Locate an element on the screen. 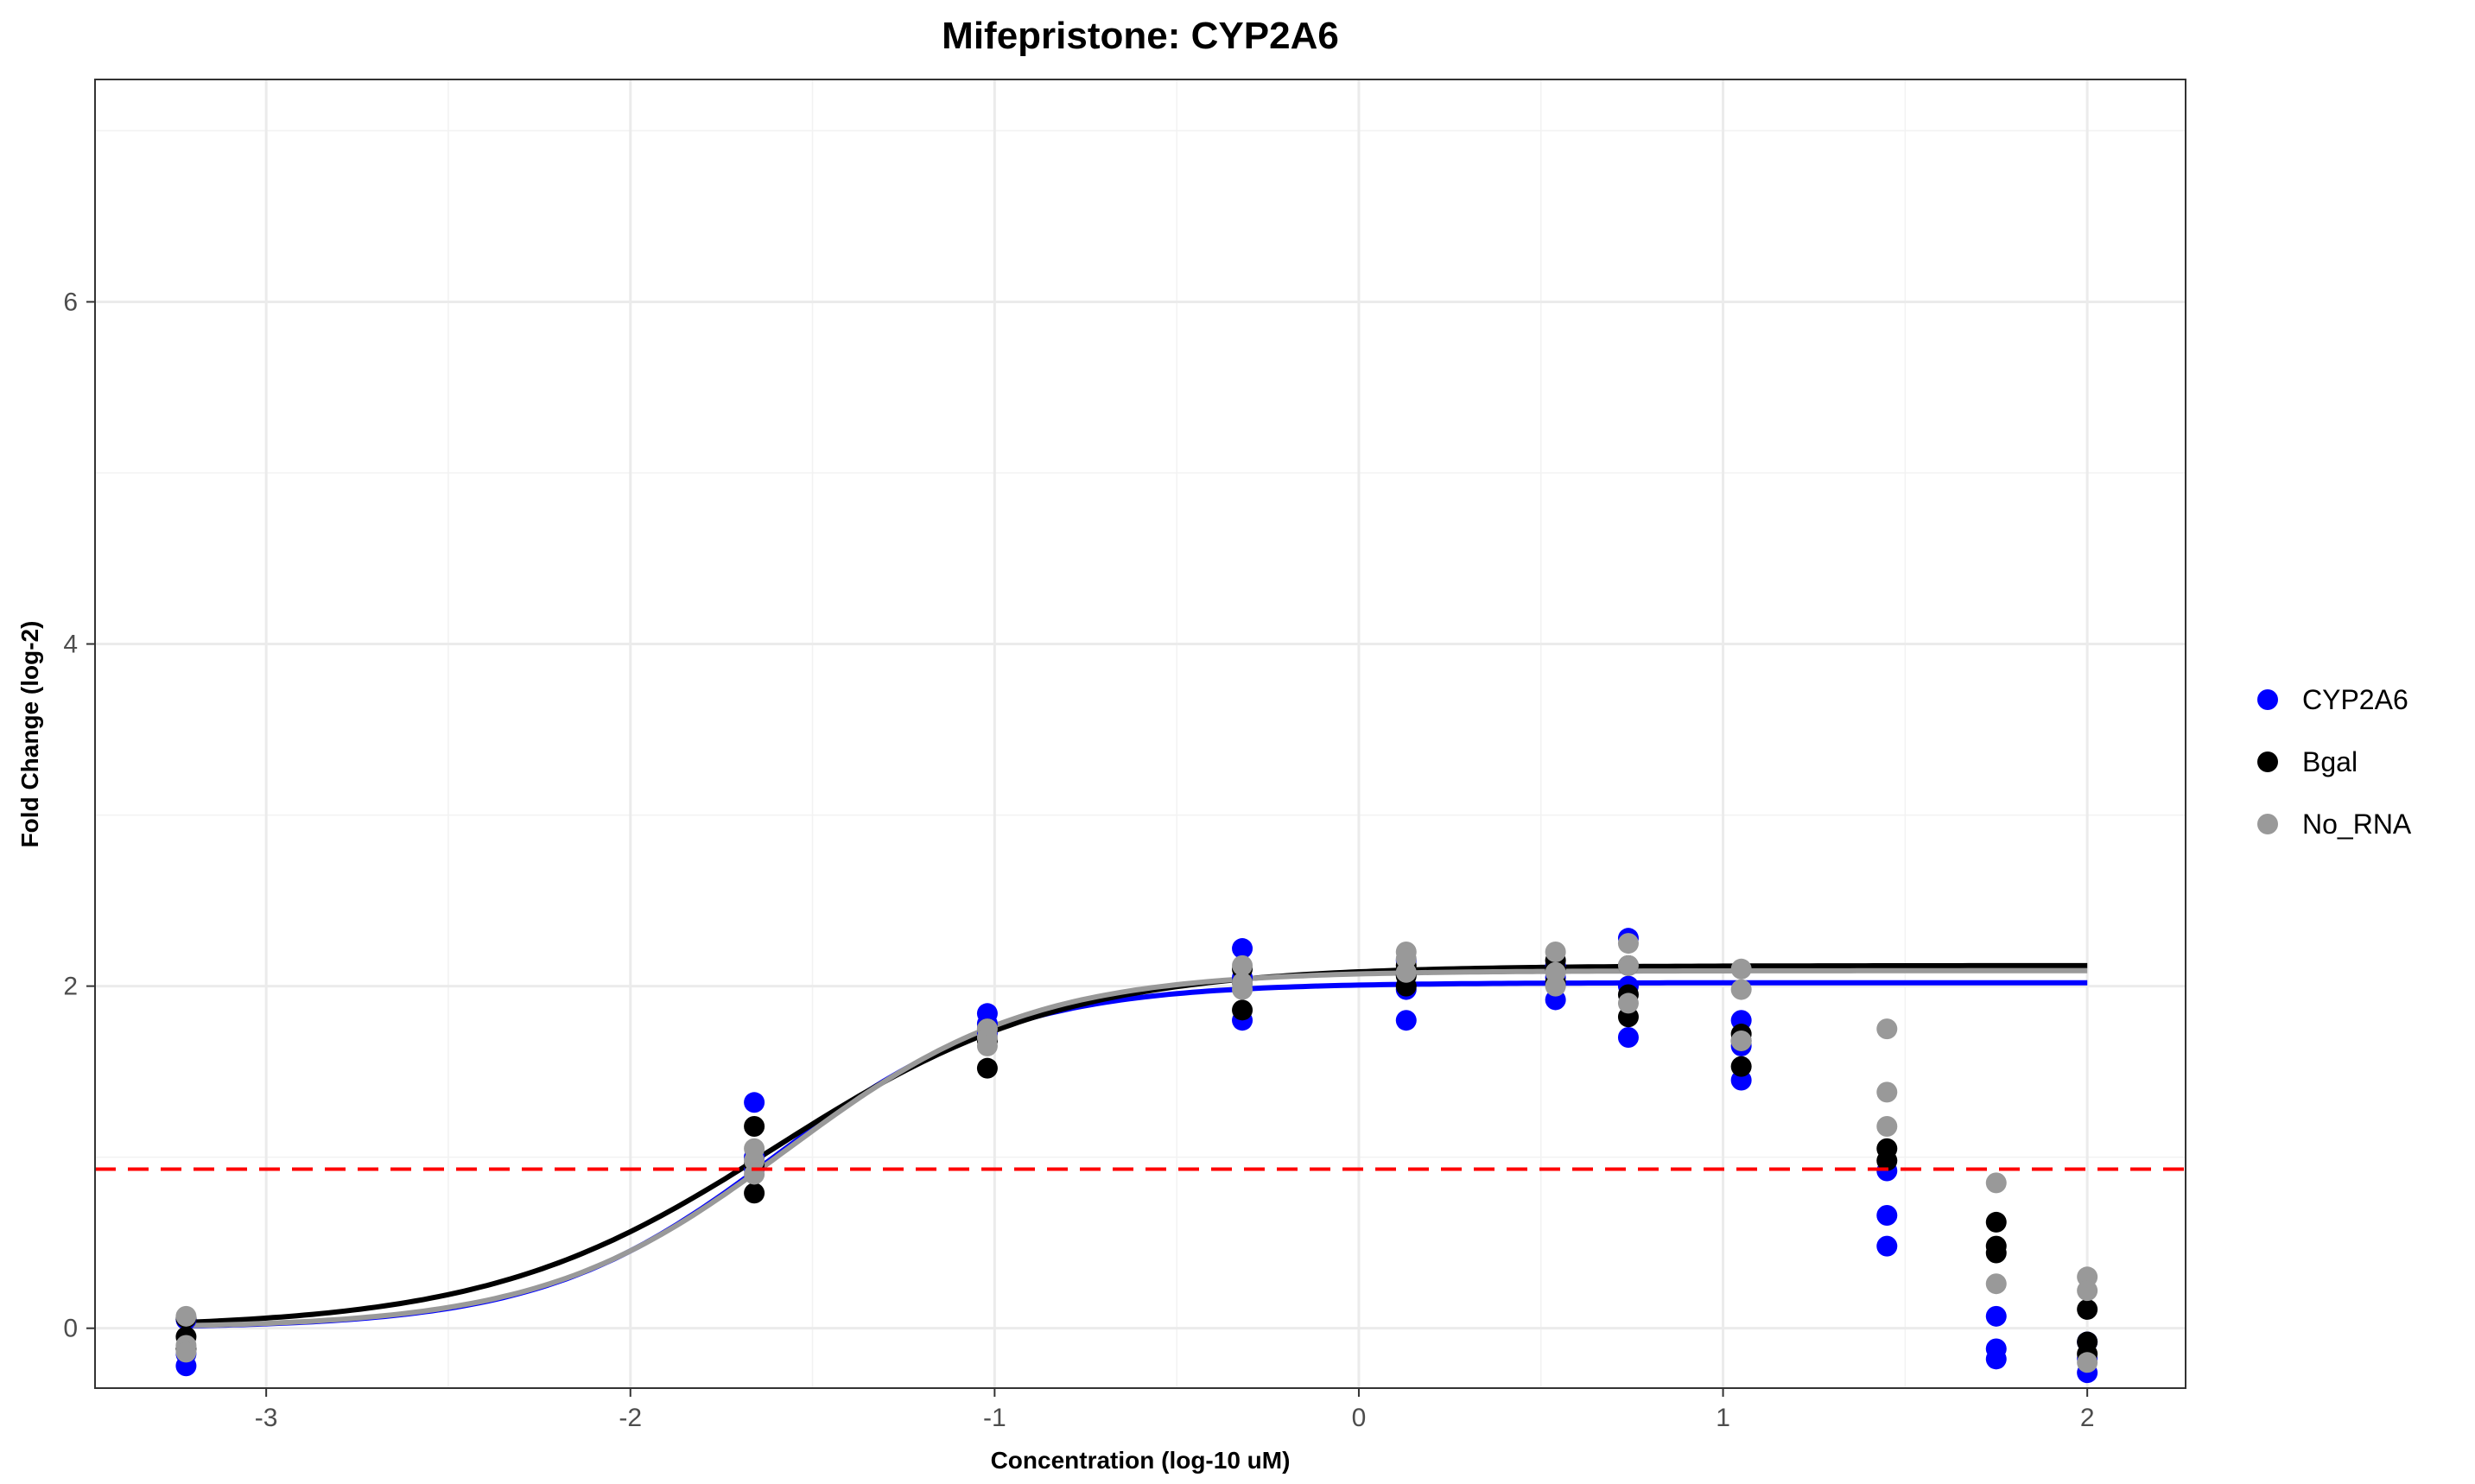 This screenshot has width=2475, height=1484. y-tick-label: 4 is located at coordinates (70, 645).